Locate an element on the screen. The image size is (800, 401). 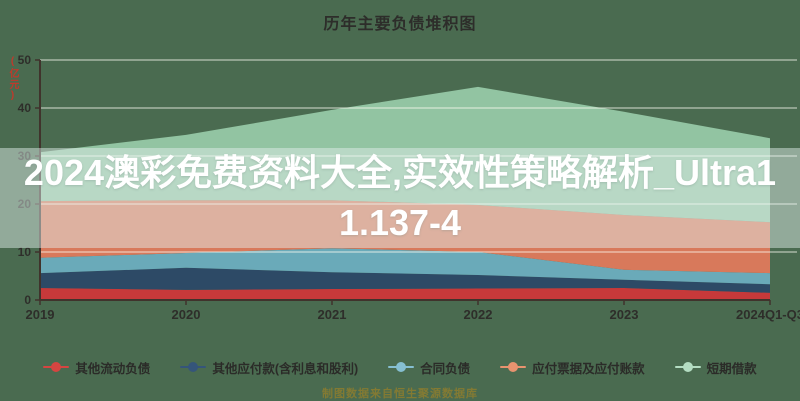
x-tick-label: 2024Q1-Q3 is located at coordinates (768, 314).